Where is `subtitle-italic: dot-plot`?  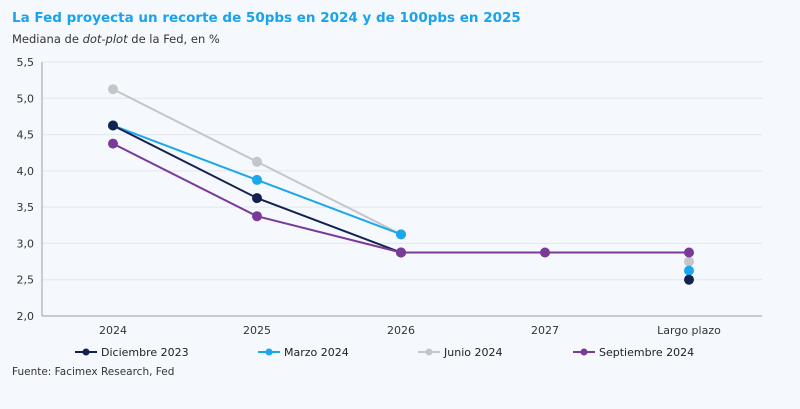 subtitle-italic: dot-plot is located at coordinates (105, 39).